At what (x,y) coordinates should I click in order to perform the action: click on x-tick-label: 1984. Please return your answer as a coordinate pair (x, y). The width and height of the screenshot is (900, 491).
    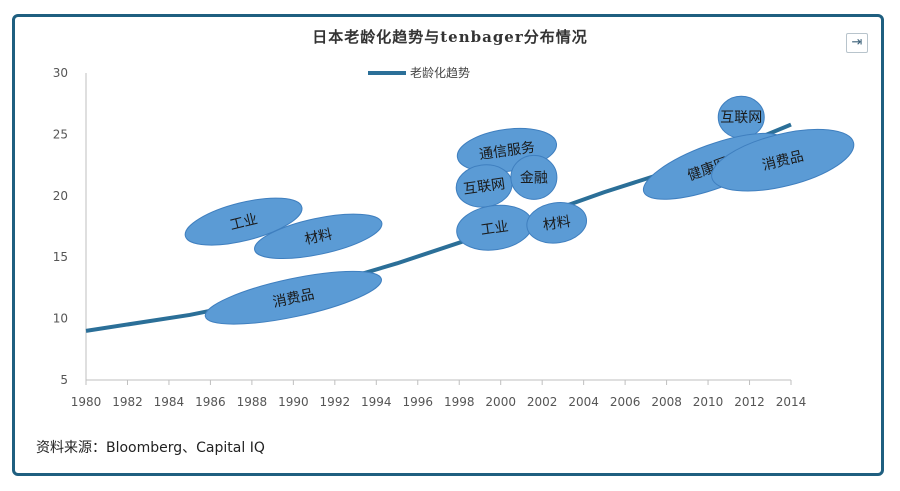
    Looking at the image, I should click on (169, 402).